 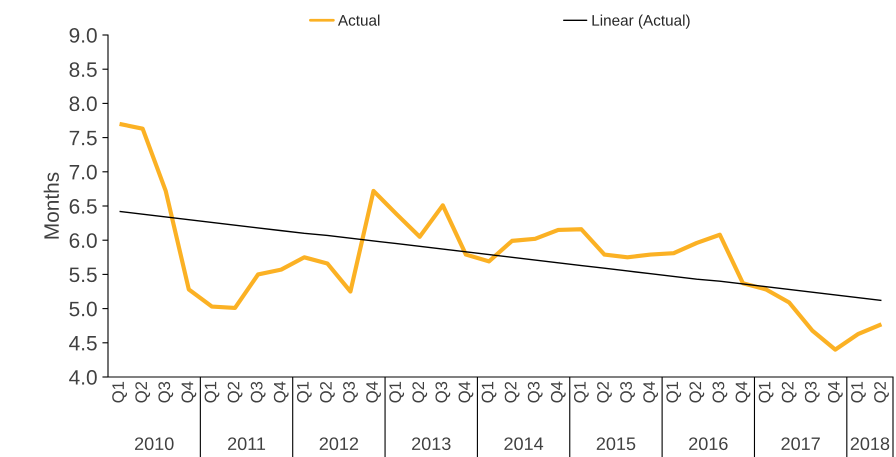 I want to click on y-tick-label: 6.0, so click(x=83, y=240).